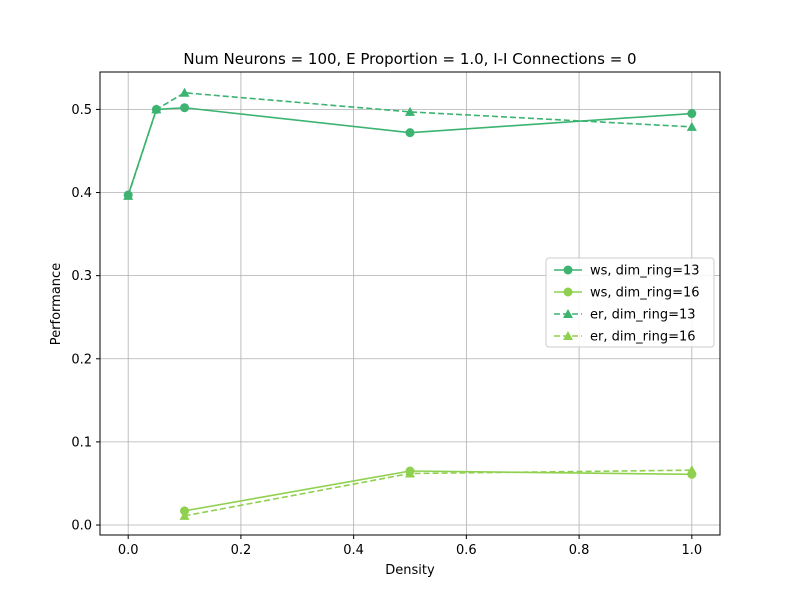 This screenshot has width=800, height=600. I want to click on y-tick-label: 0.4, so click(81, 193).